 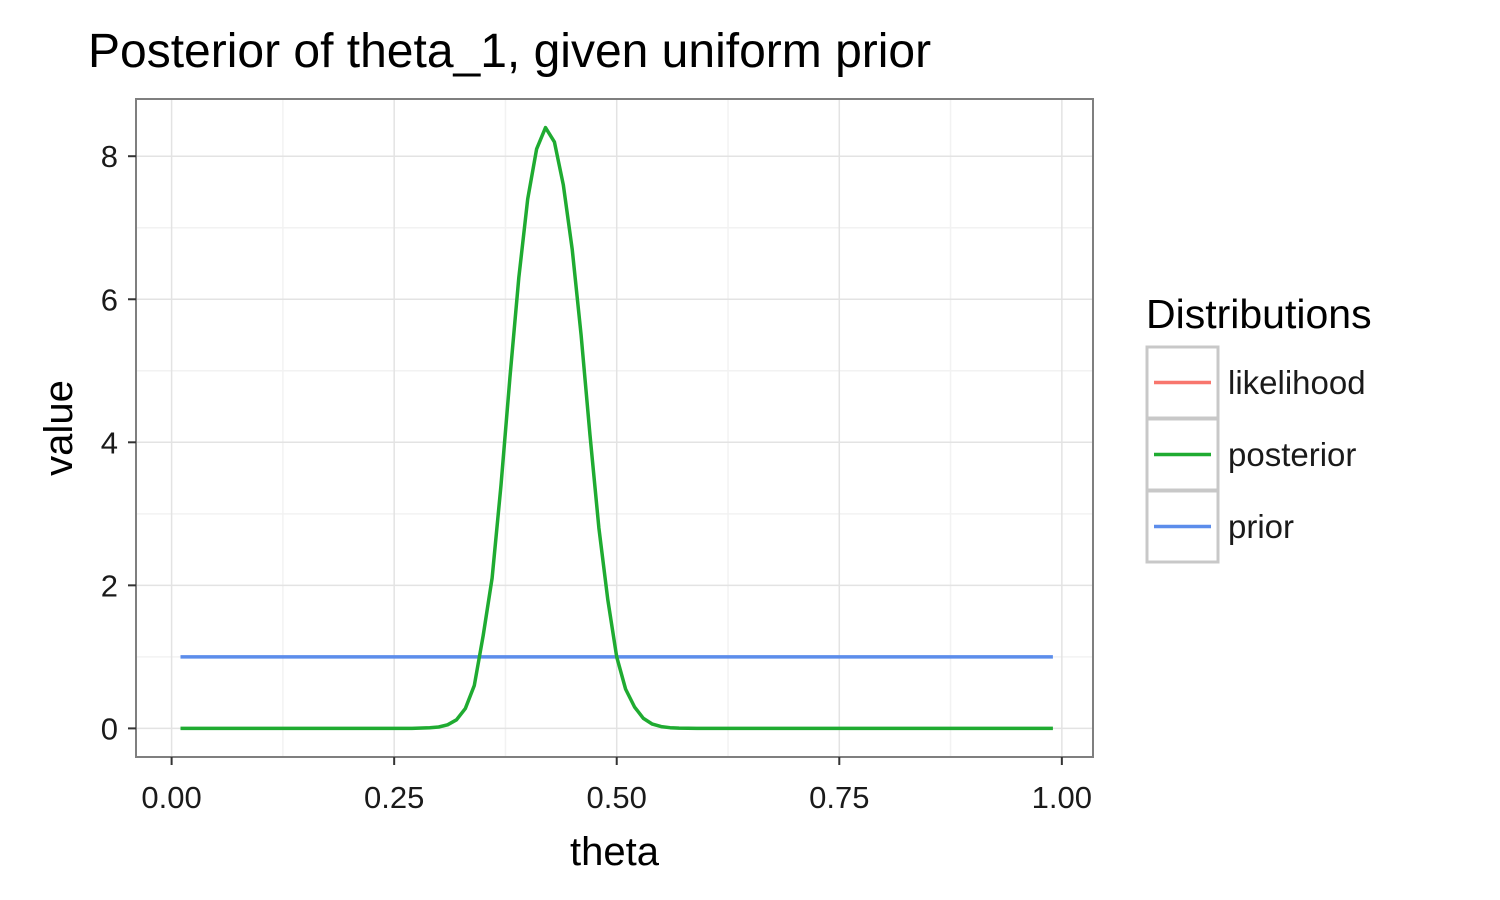 I want to click on x-tick-label: 1.00, so click(x=1062, y=797).